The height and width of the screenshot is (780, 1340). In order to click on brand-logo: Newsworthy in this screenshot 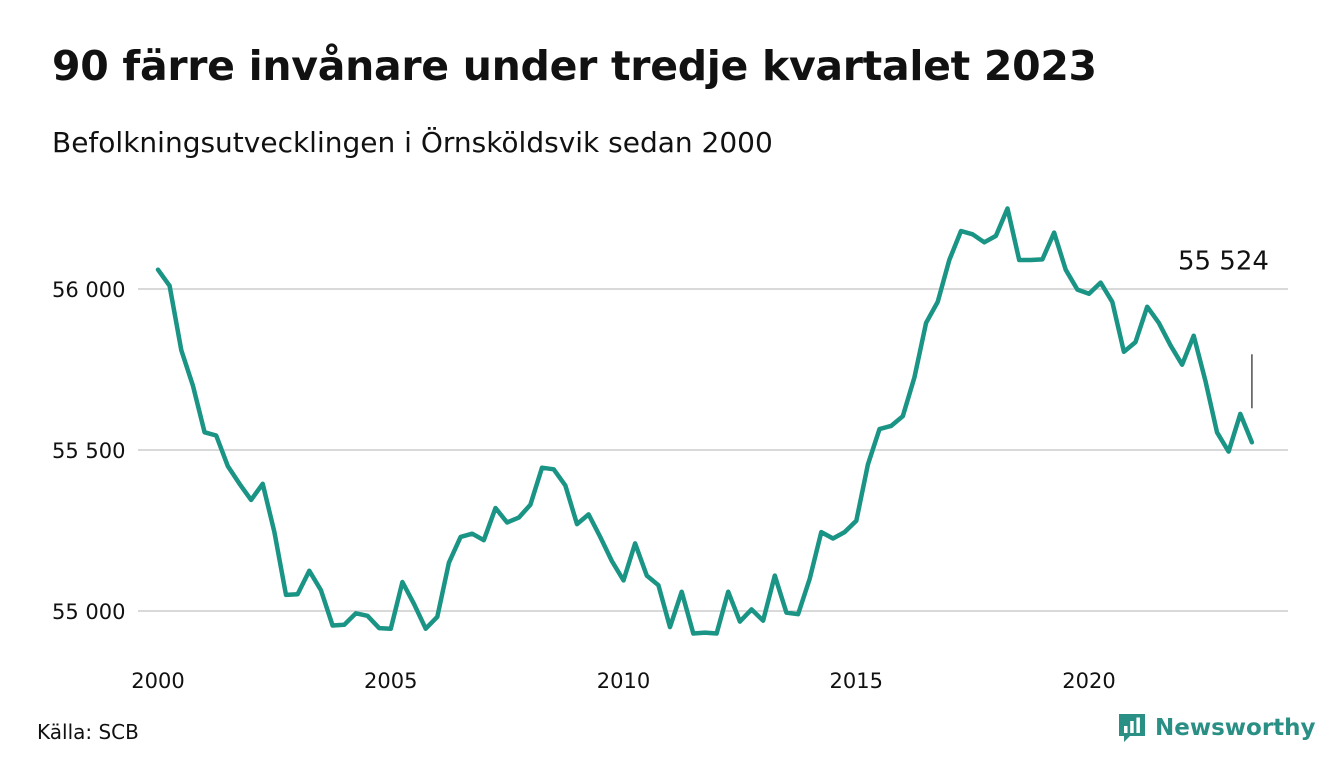, I will do `click(1216, 728)`.